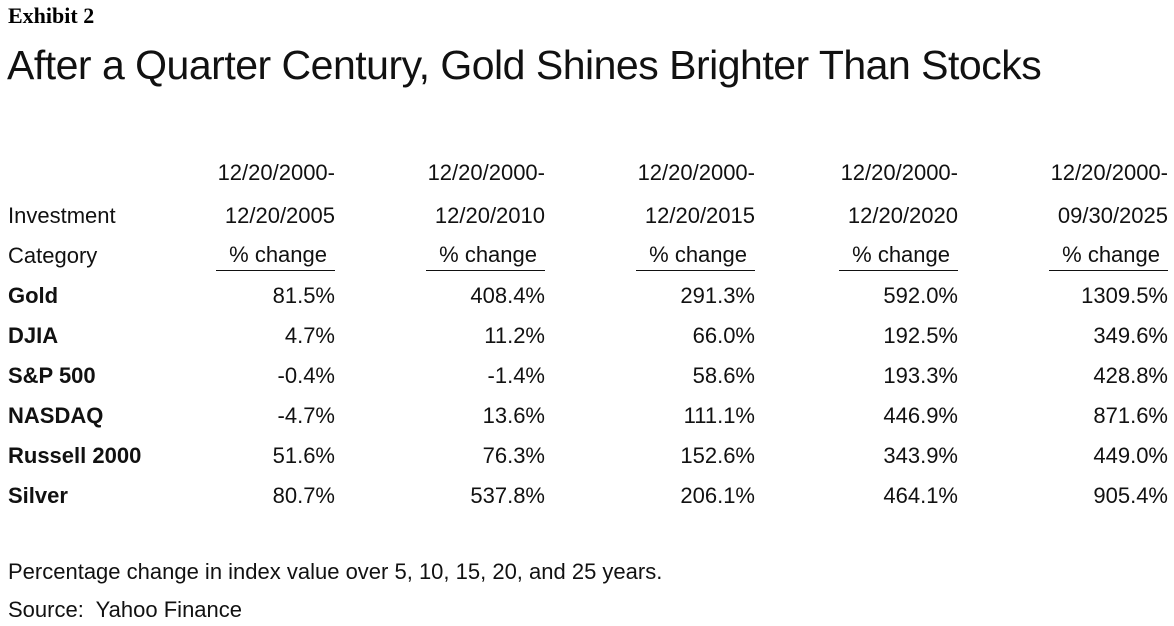  Describe the element at coordinates (717, 455) in the screenshot. I see `value-cell: 152.6%` at that location.